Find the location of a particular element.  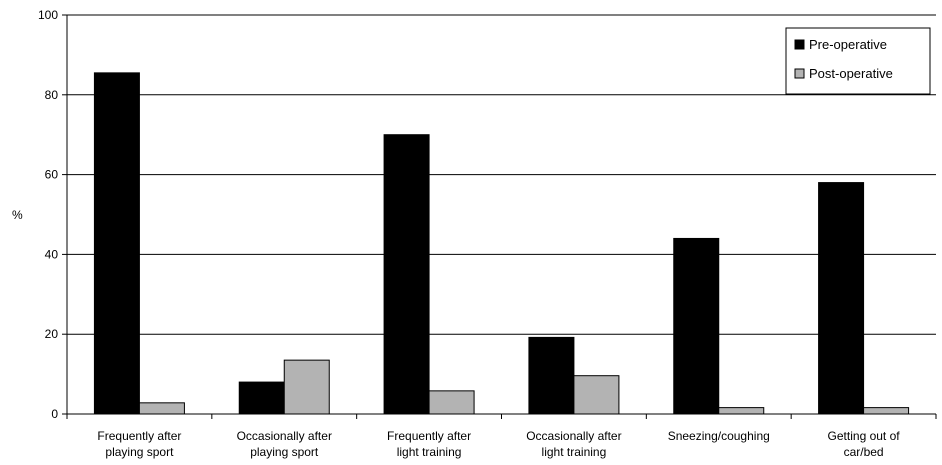

legend-label: Post-operative is located at coordinates (851, 73).